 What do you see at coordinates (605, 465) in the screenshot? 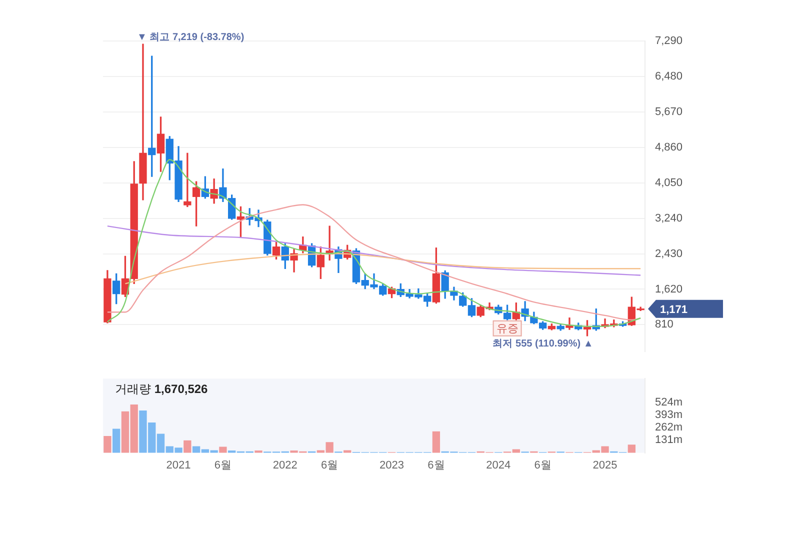
I see `x-tick-label: 2025` at bounding box center [605, 465].